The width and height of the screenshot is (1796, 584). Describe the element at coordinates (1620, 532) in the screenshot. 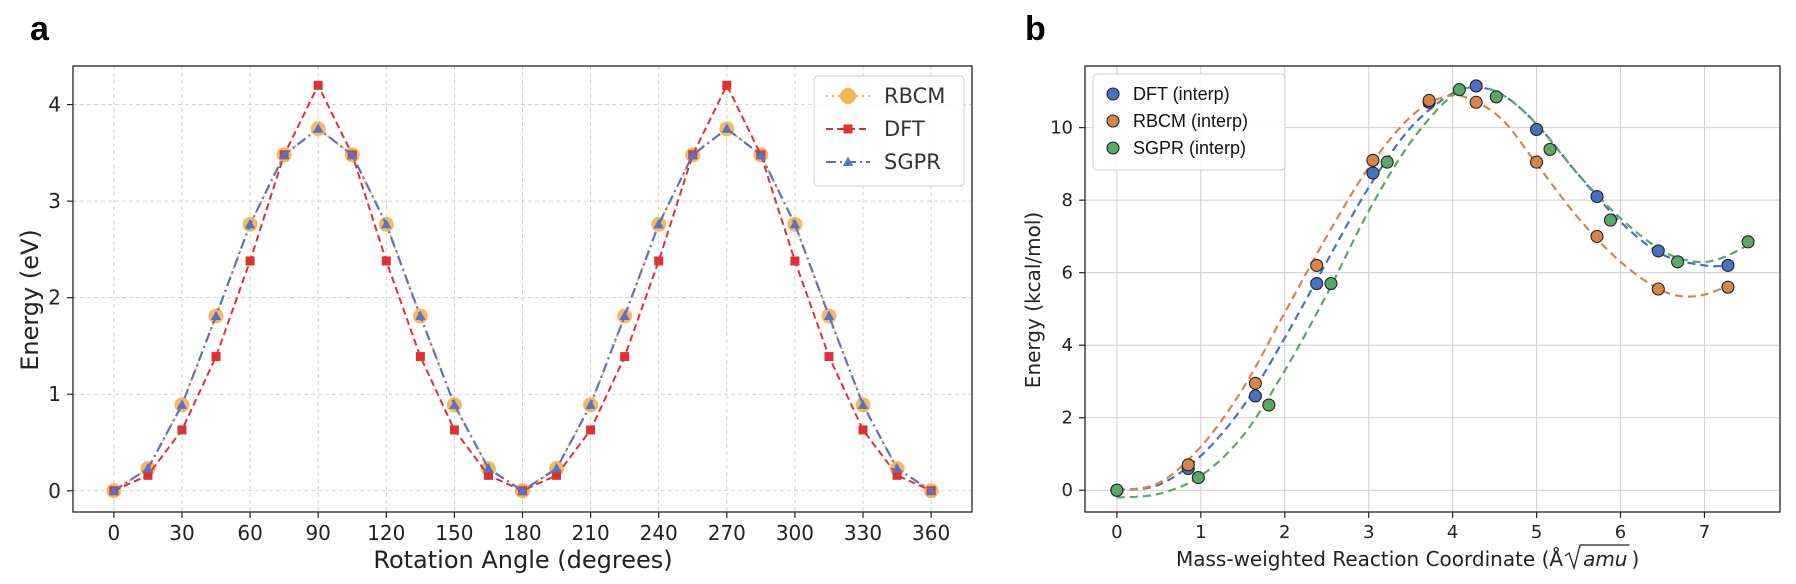

I see `chart-b-x-tick-label: 6` at that location.